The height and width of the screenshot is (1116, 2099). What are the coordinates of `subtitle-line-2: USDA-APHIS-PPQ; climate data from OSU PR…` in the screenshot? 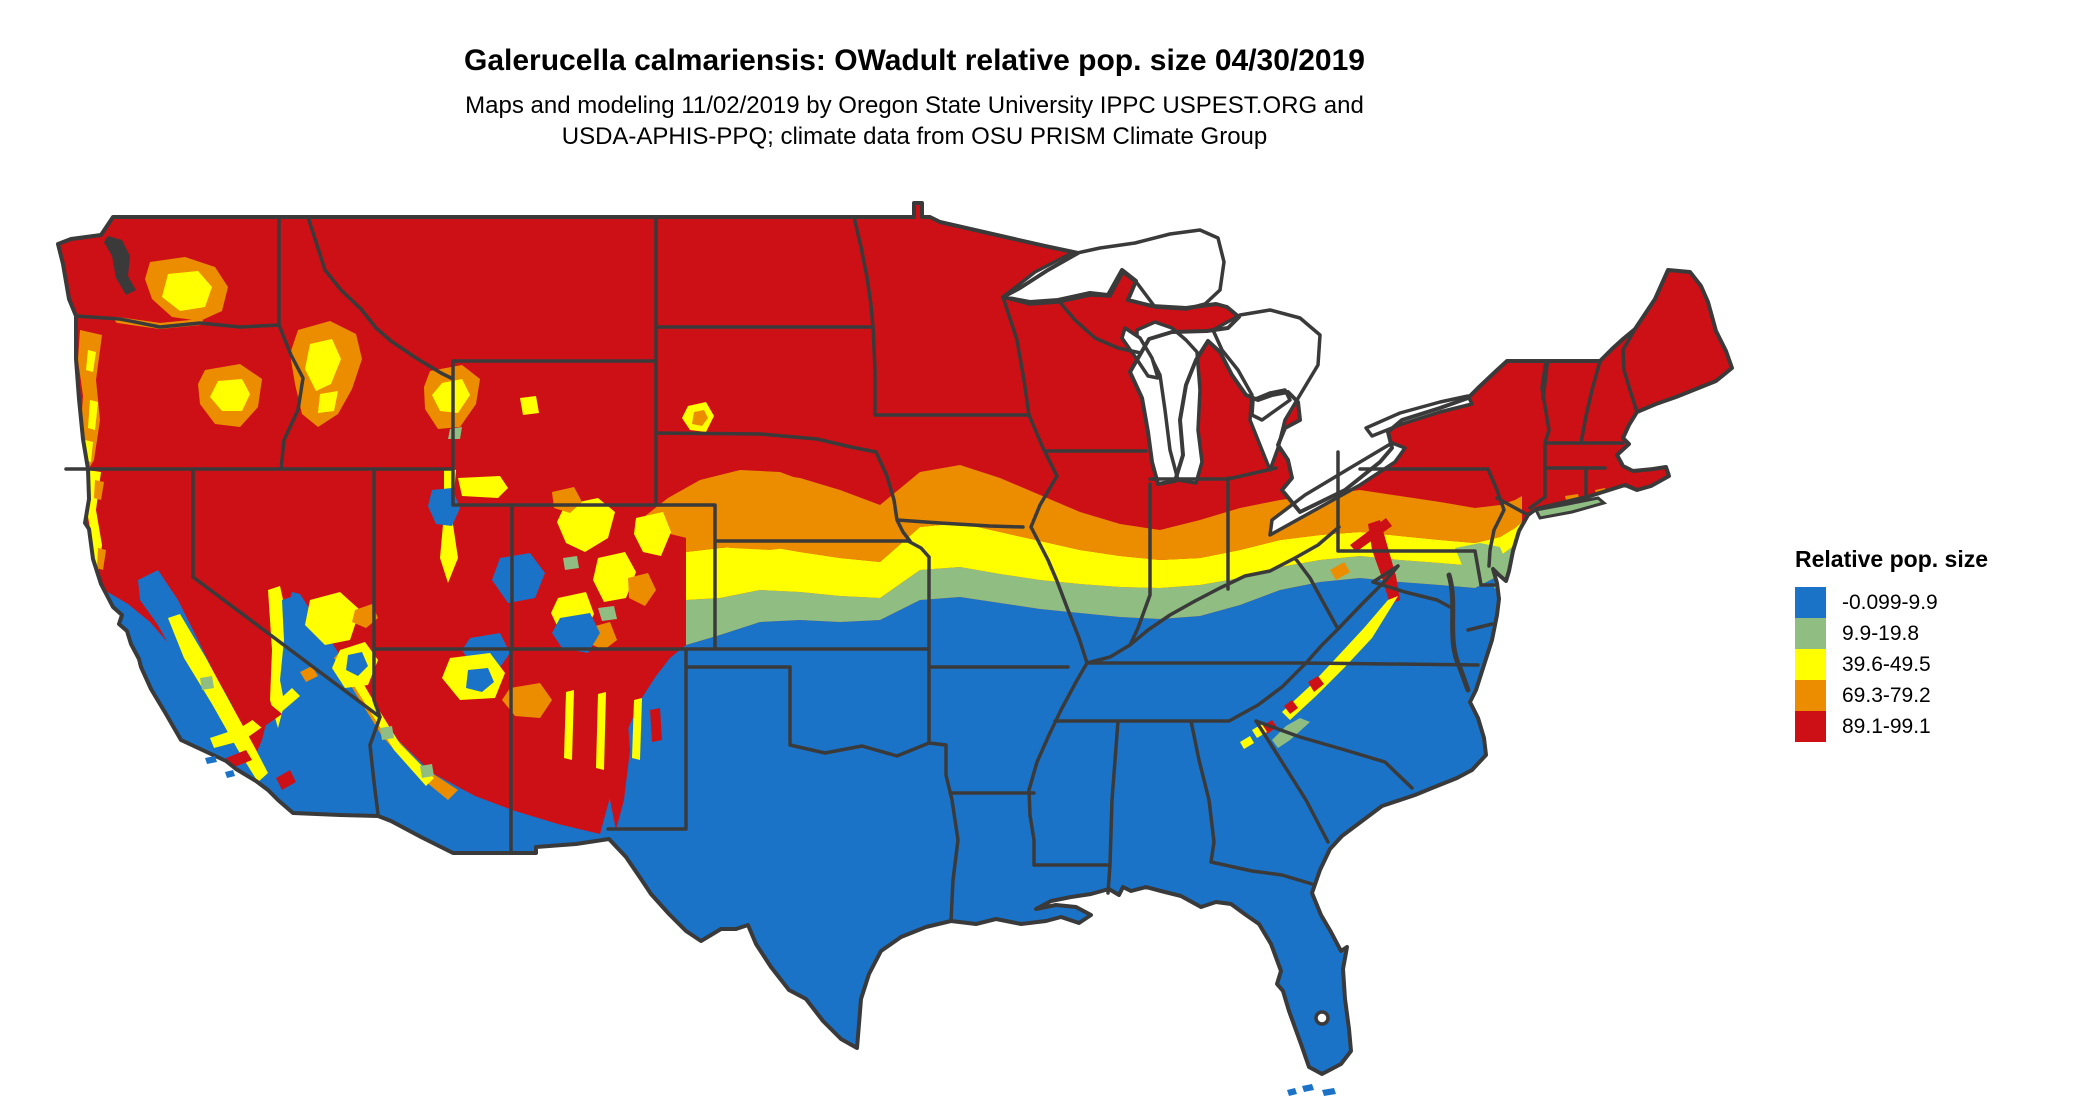 It's located at (914, 136).